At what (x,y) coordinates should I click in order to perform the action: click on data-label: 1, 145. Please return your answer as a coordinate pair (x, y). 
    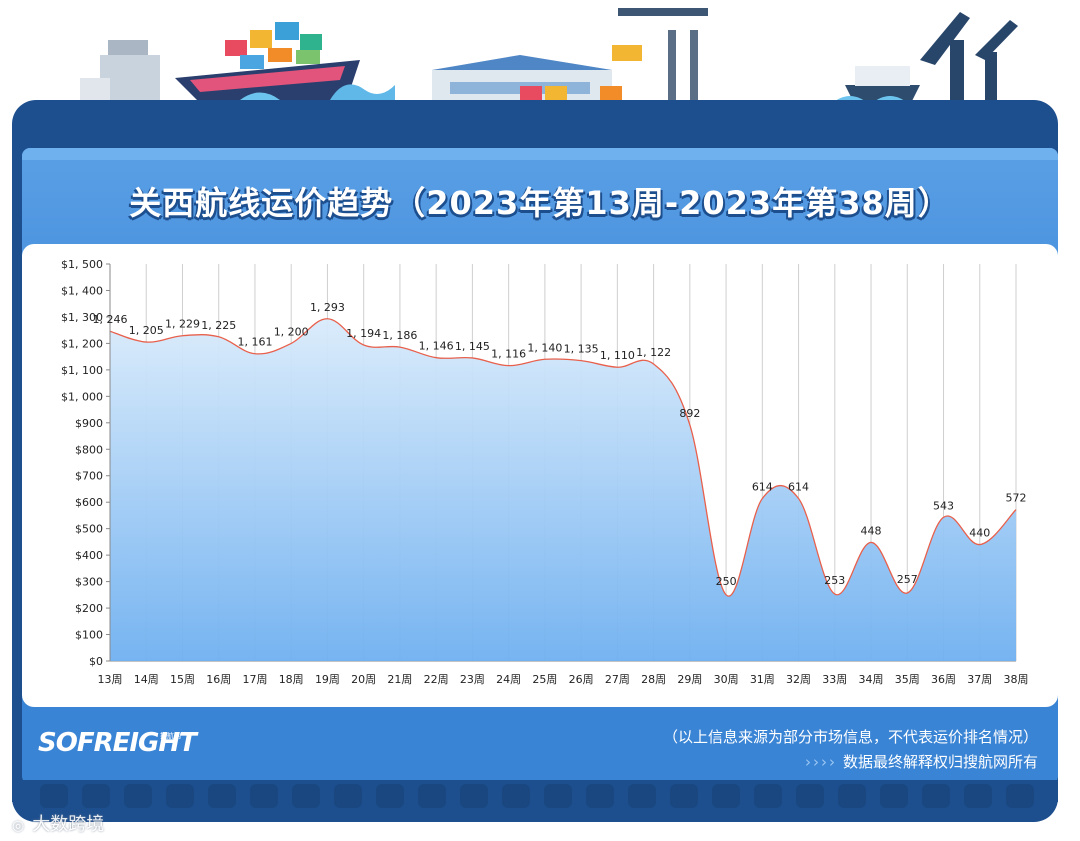
    Looking at the image, I should click on (472, 346).